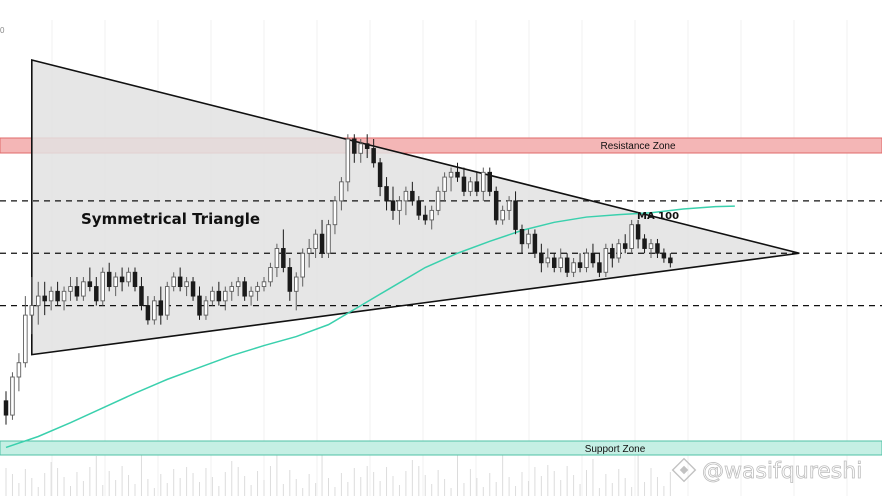 The image size is (882, 496). What do you see at coordinates (338, 472) in the screenshot?
I see `volume-bars` at bounding box center [338, 472].